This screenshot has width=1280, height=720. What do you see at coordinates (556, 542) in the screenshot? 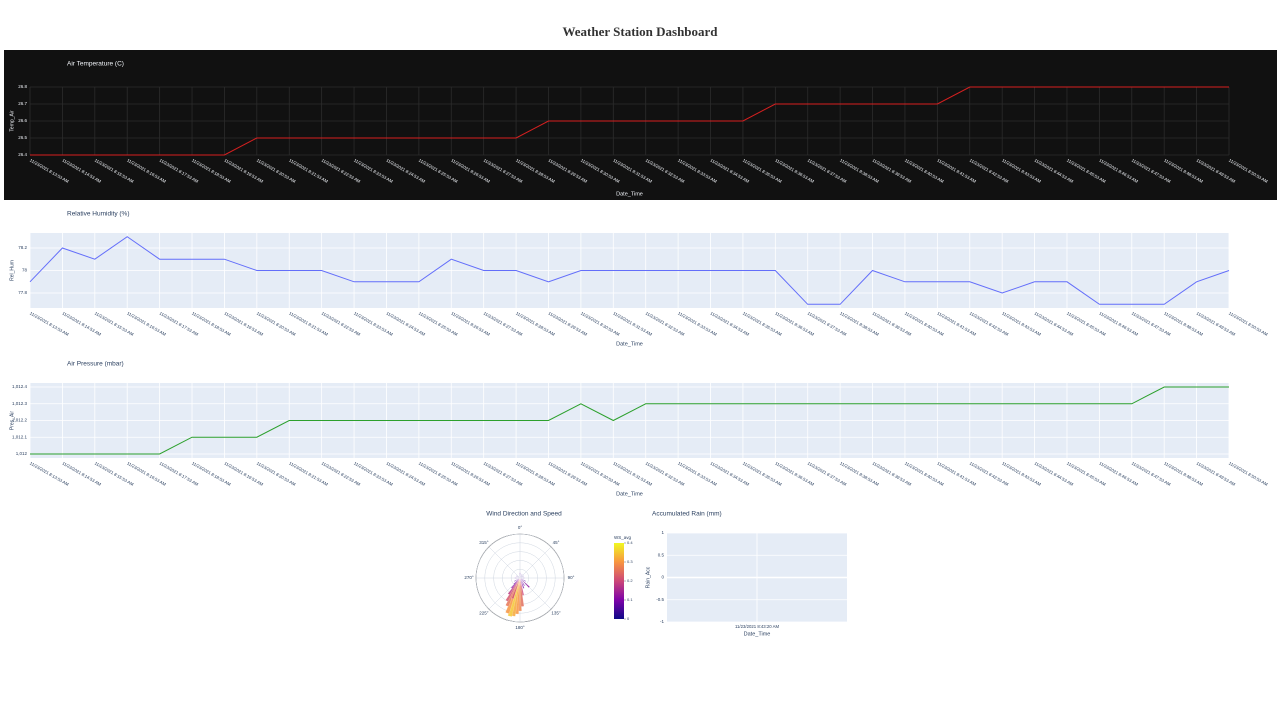
I see `angular-tick-label: 45°` at bounding box center [556, 542].